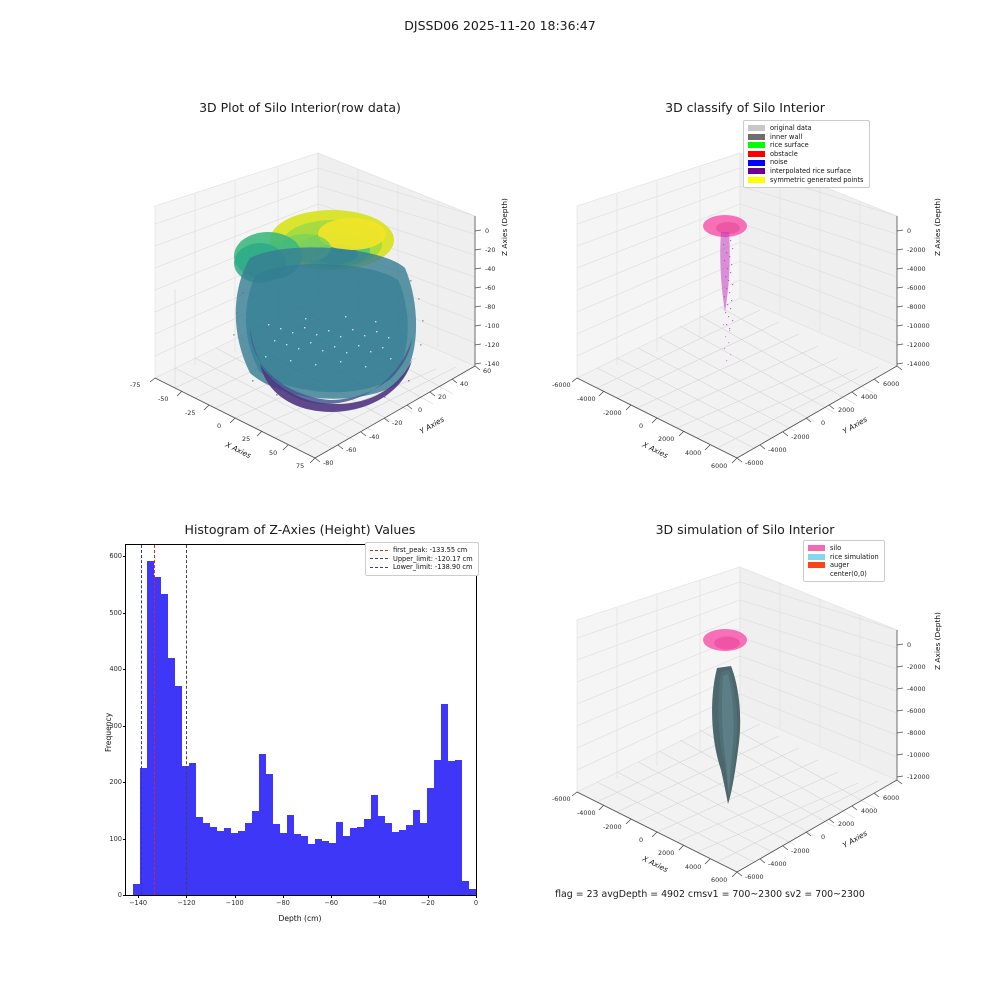 This screenshot has height=1000, width=1000. What do you see at coordinates (476, 903) in the screenshot?
I see `histogram-x-tick-label: 0` at bounding box center [476, 903].